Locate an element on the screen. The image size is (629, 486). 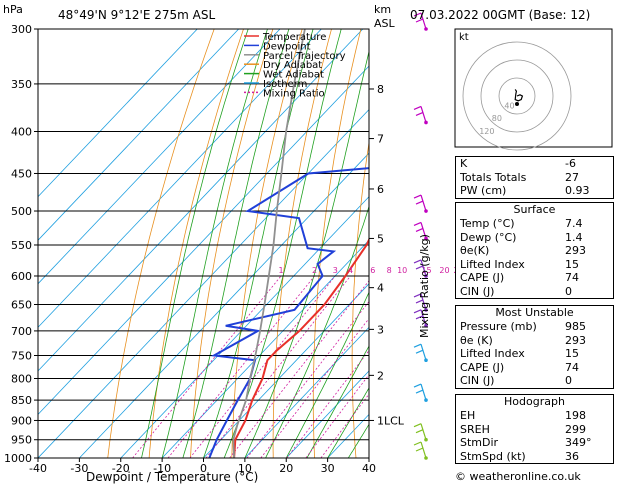
legend-label: Wet Adiabat is located at coordinates (293, 75).